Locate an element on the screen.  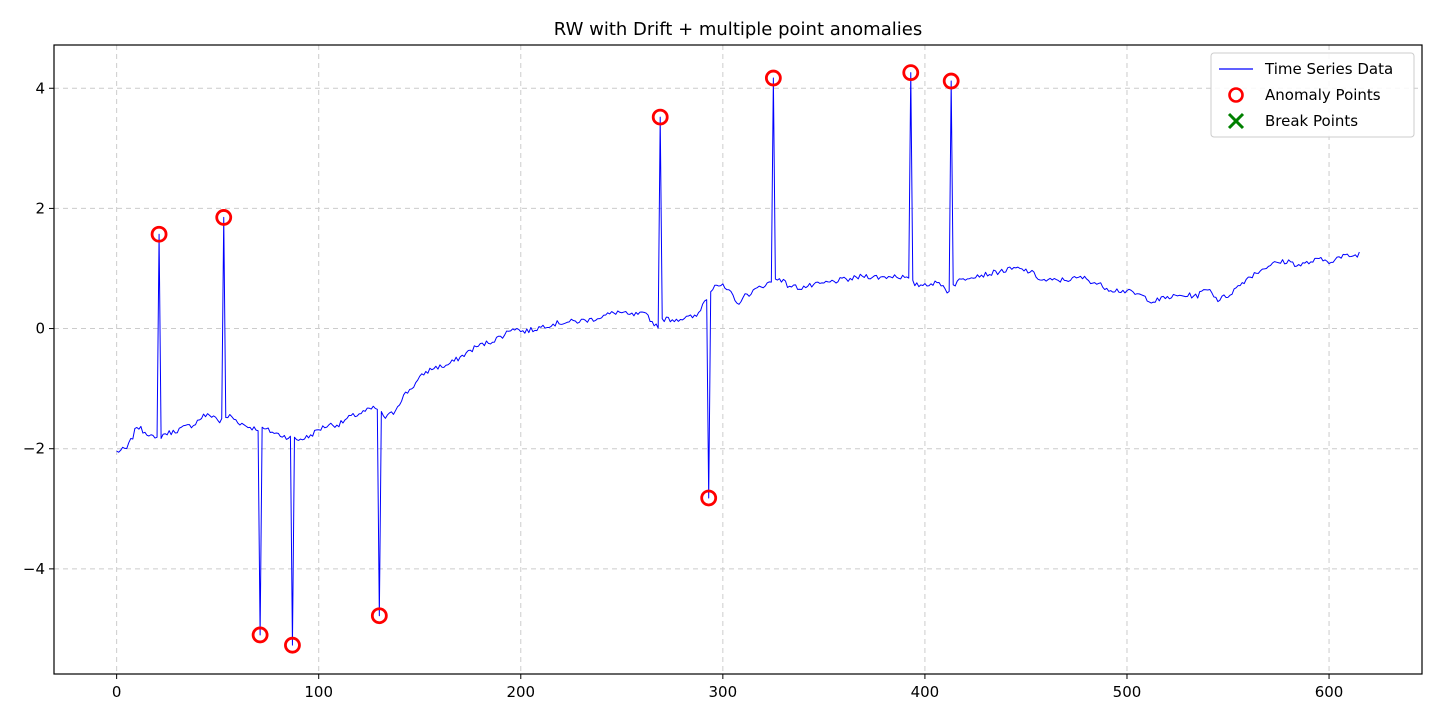
x-tick-label: 100 is located at coordinates (318, 692).